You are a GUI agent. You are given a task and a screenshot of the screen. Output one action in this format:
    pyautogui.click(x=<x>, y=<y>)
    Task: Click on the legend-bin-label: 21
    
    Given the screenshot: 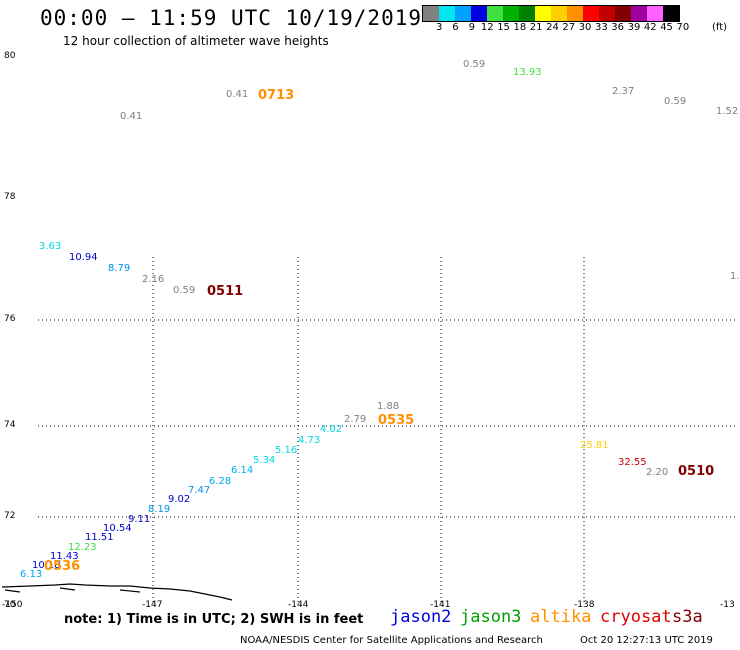 What is the action you would take?
    pyautogui.click(x=536, y=27)
    